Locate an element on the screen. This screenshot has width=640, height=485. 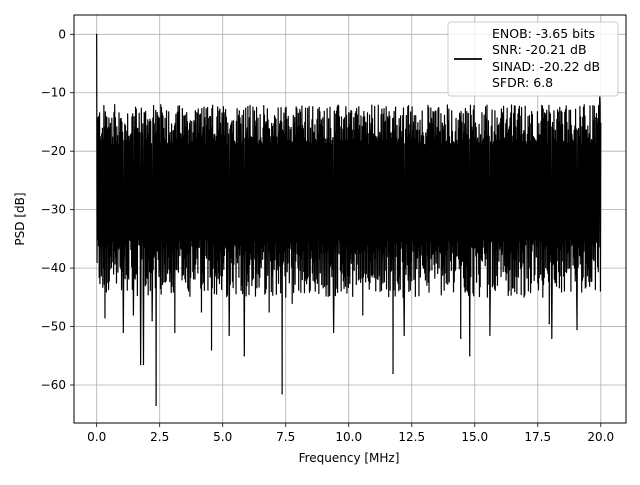
legend-sinad: SINAD: -20.22 dB is located at coordinates (546, 66).